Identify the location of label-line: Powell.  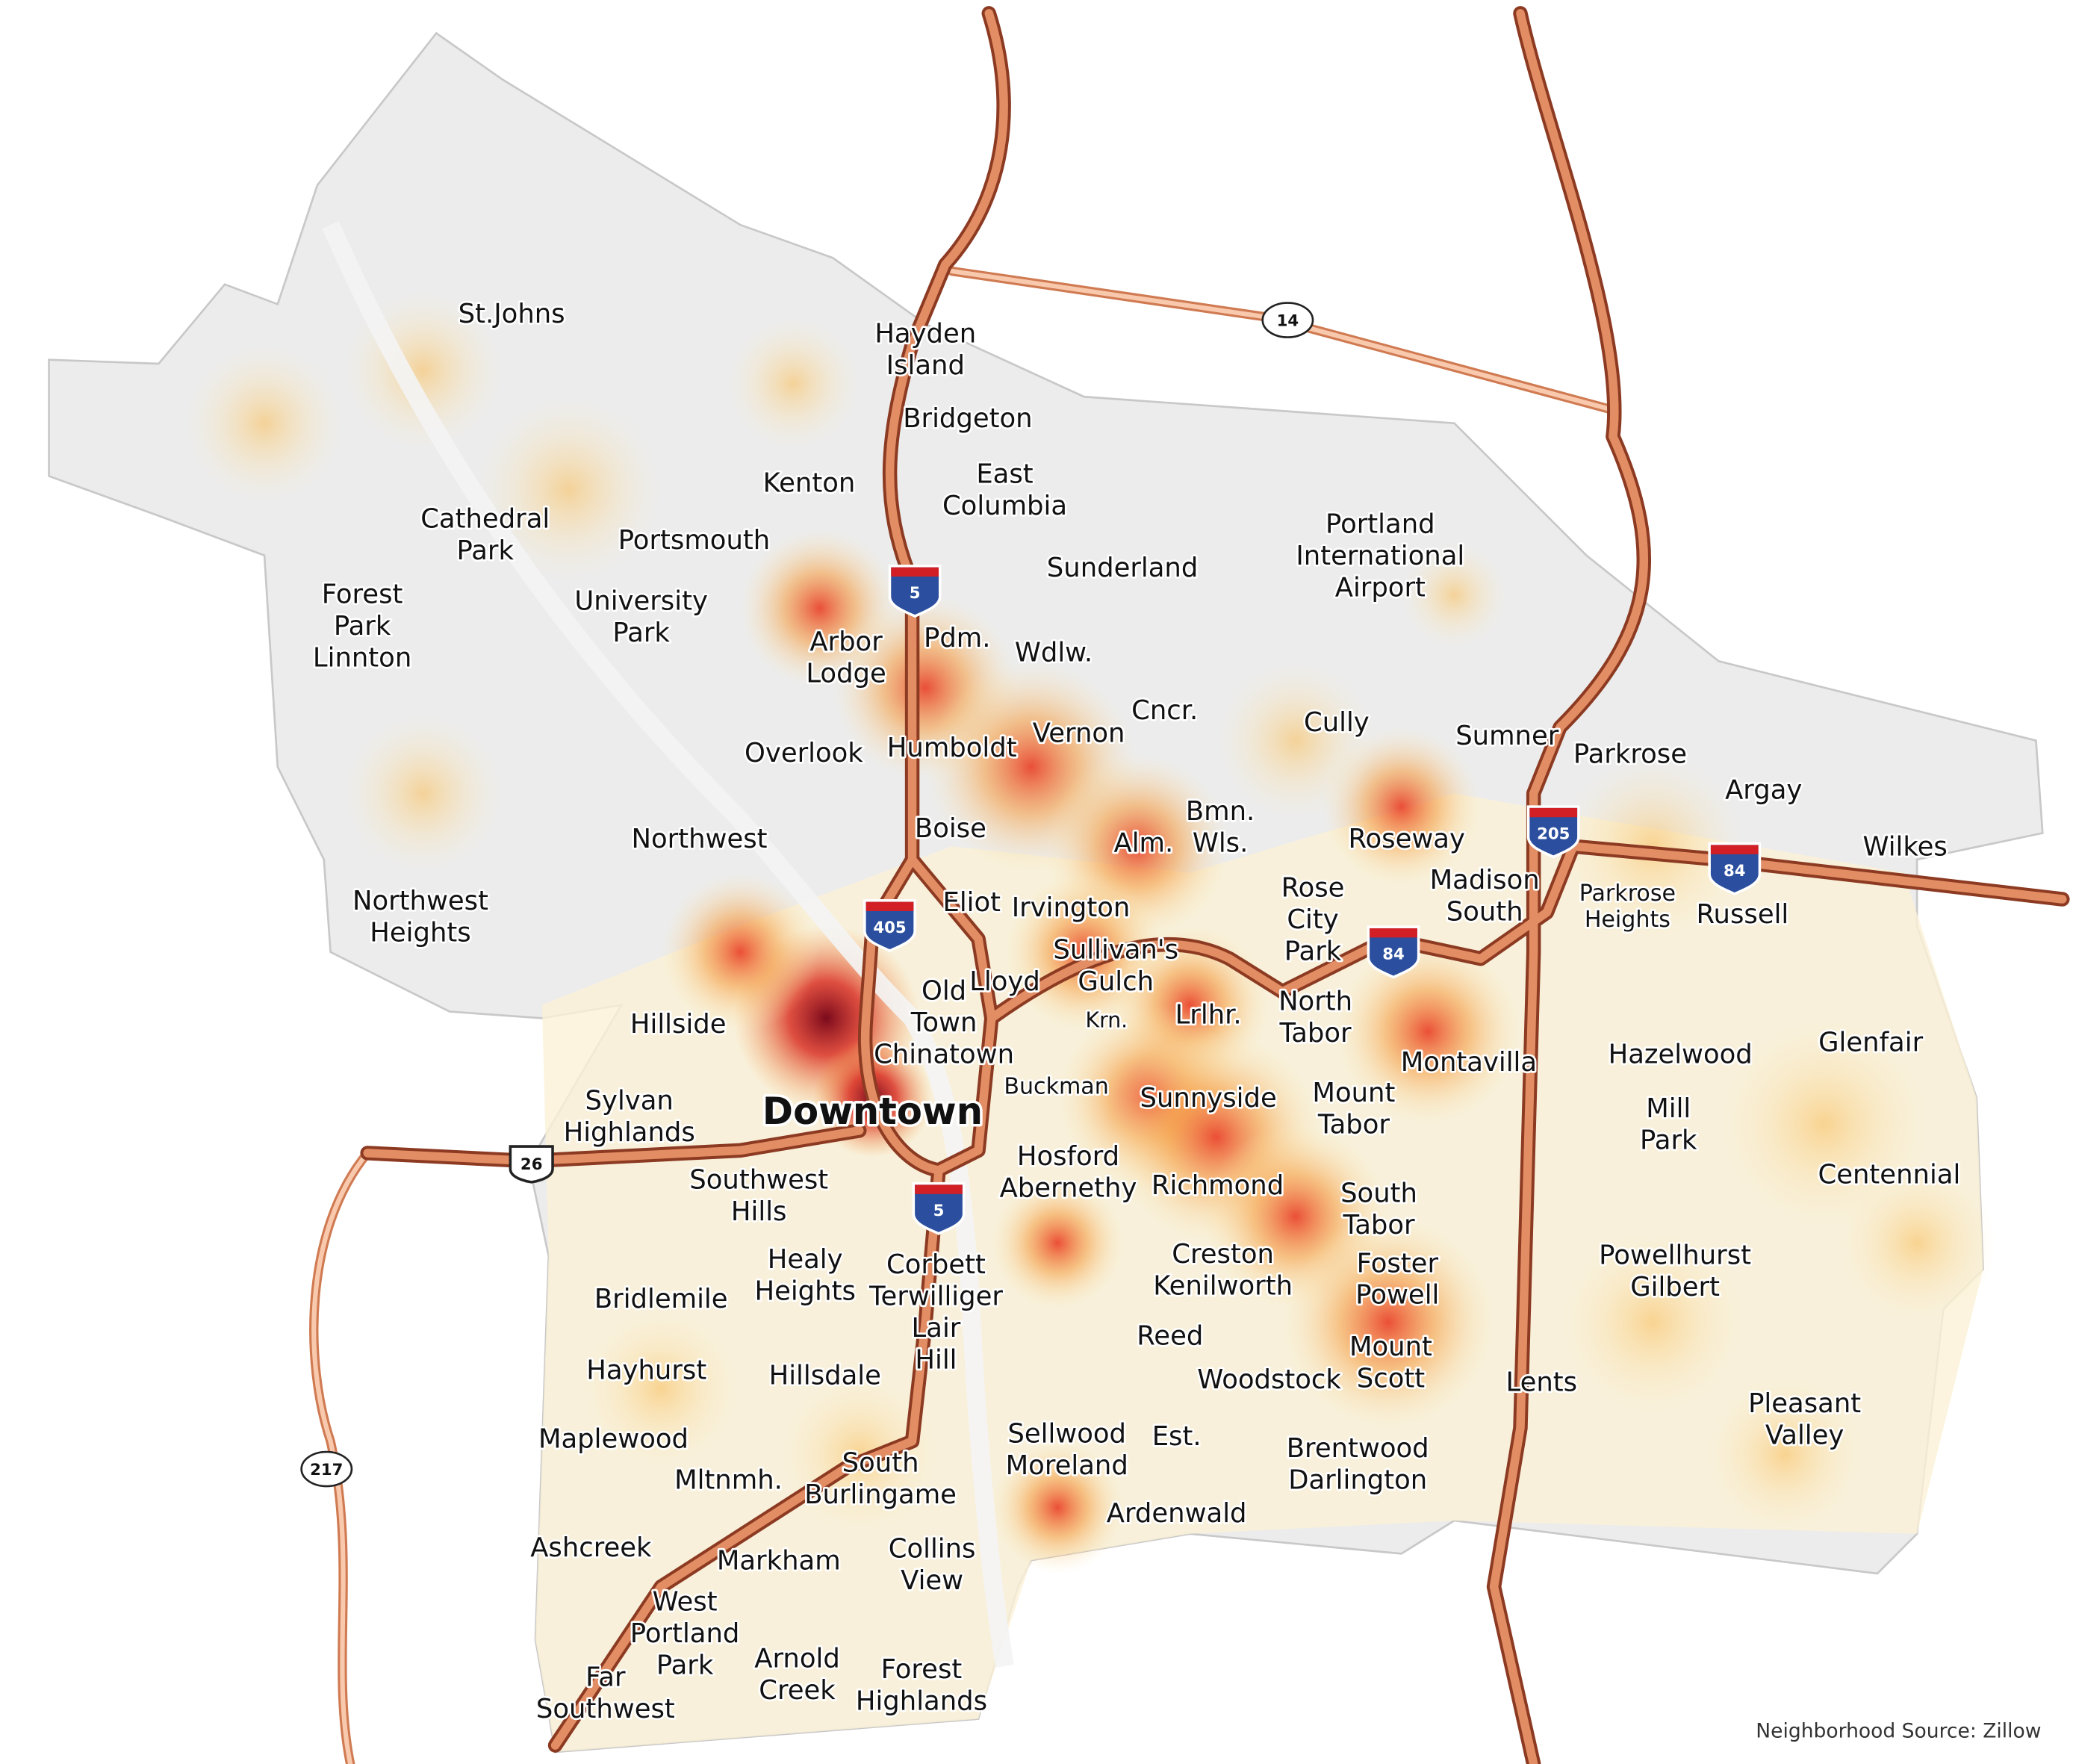
(1397, 1295).